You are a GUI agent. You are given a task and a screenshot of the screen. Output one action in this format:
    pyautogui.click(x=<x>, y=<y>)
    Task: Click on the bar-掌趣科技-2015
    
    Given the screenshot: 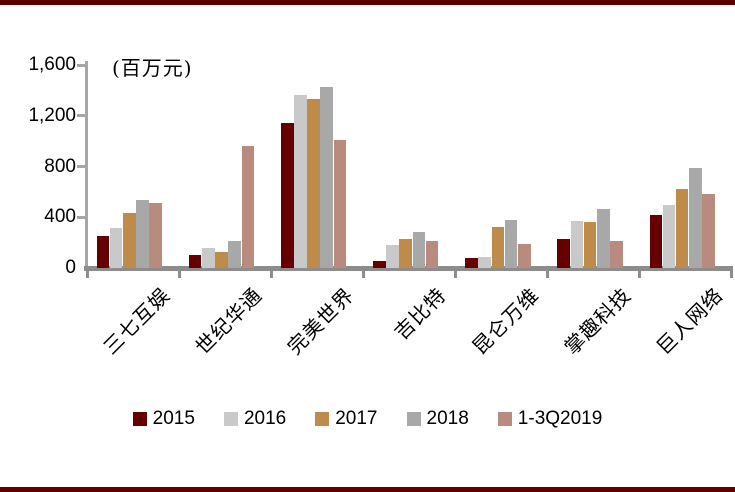 What is the action you would take?
    pyautogui.click(x=563, y=253)
    